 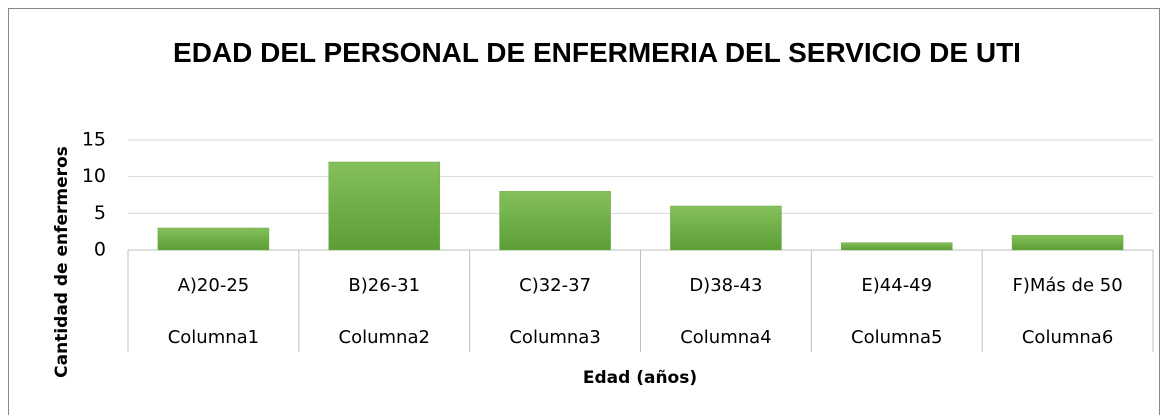 I want to click on x-tick-label: D)38-43, so click(x=725, y=285).